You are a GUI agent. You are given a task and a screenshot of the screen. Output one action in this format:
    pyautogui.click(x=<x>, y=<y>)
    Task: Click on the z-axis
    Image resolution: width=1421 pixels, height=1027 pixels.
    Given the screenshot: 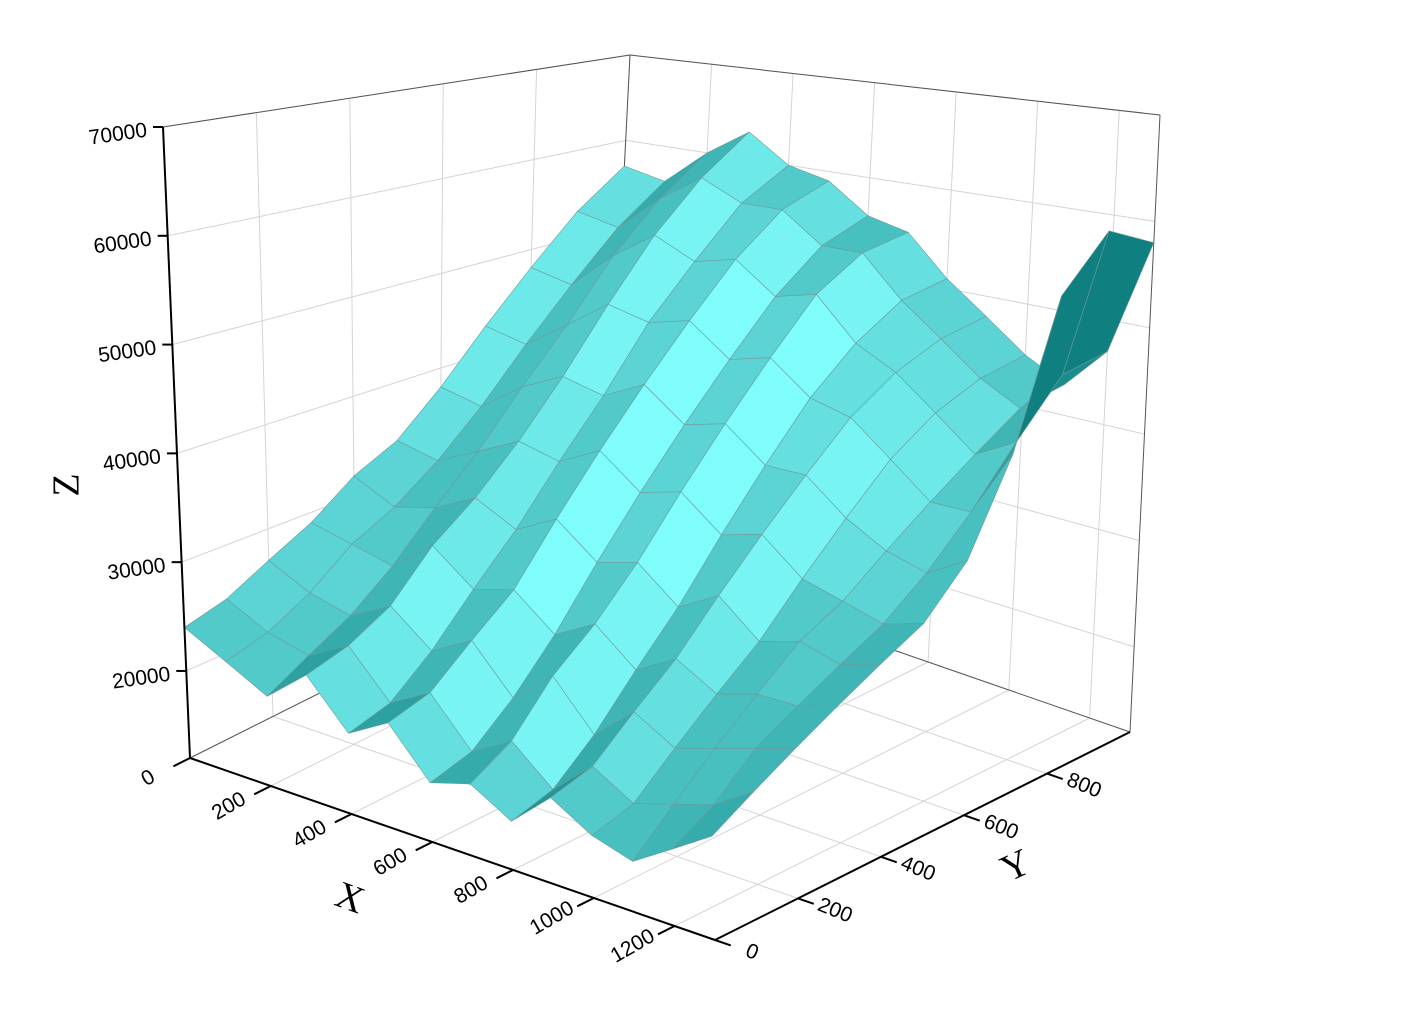 What is the action you would take?
    pyautogui.click(x=176, y=442)
    